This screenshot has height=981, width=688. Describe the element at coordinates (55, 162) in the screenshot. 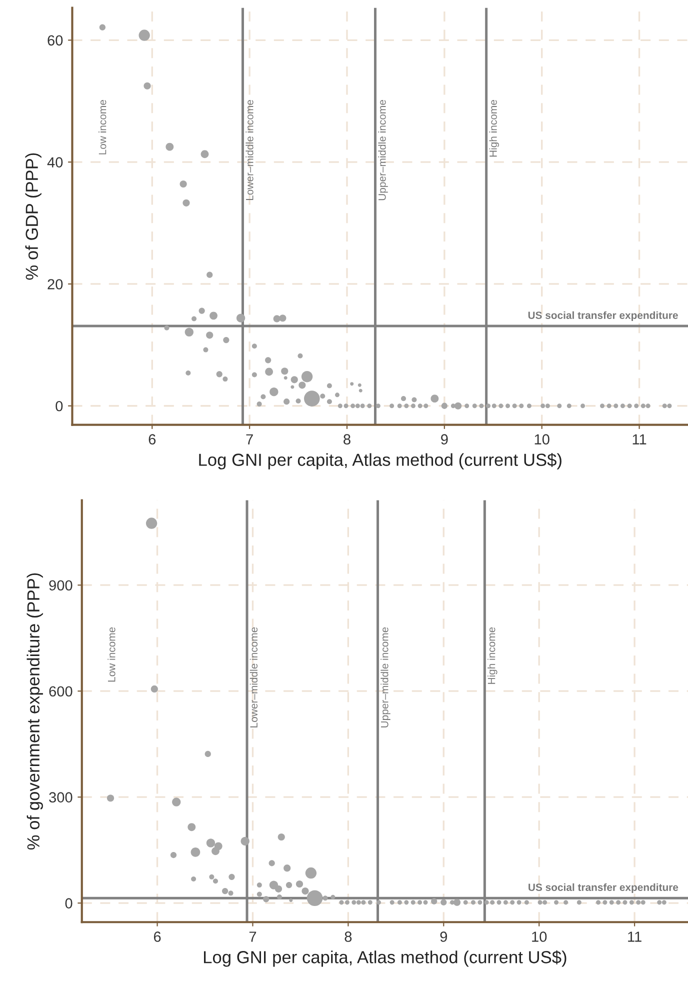

I see `y-tick-label: 40` at that location.